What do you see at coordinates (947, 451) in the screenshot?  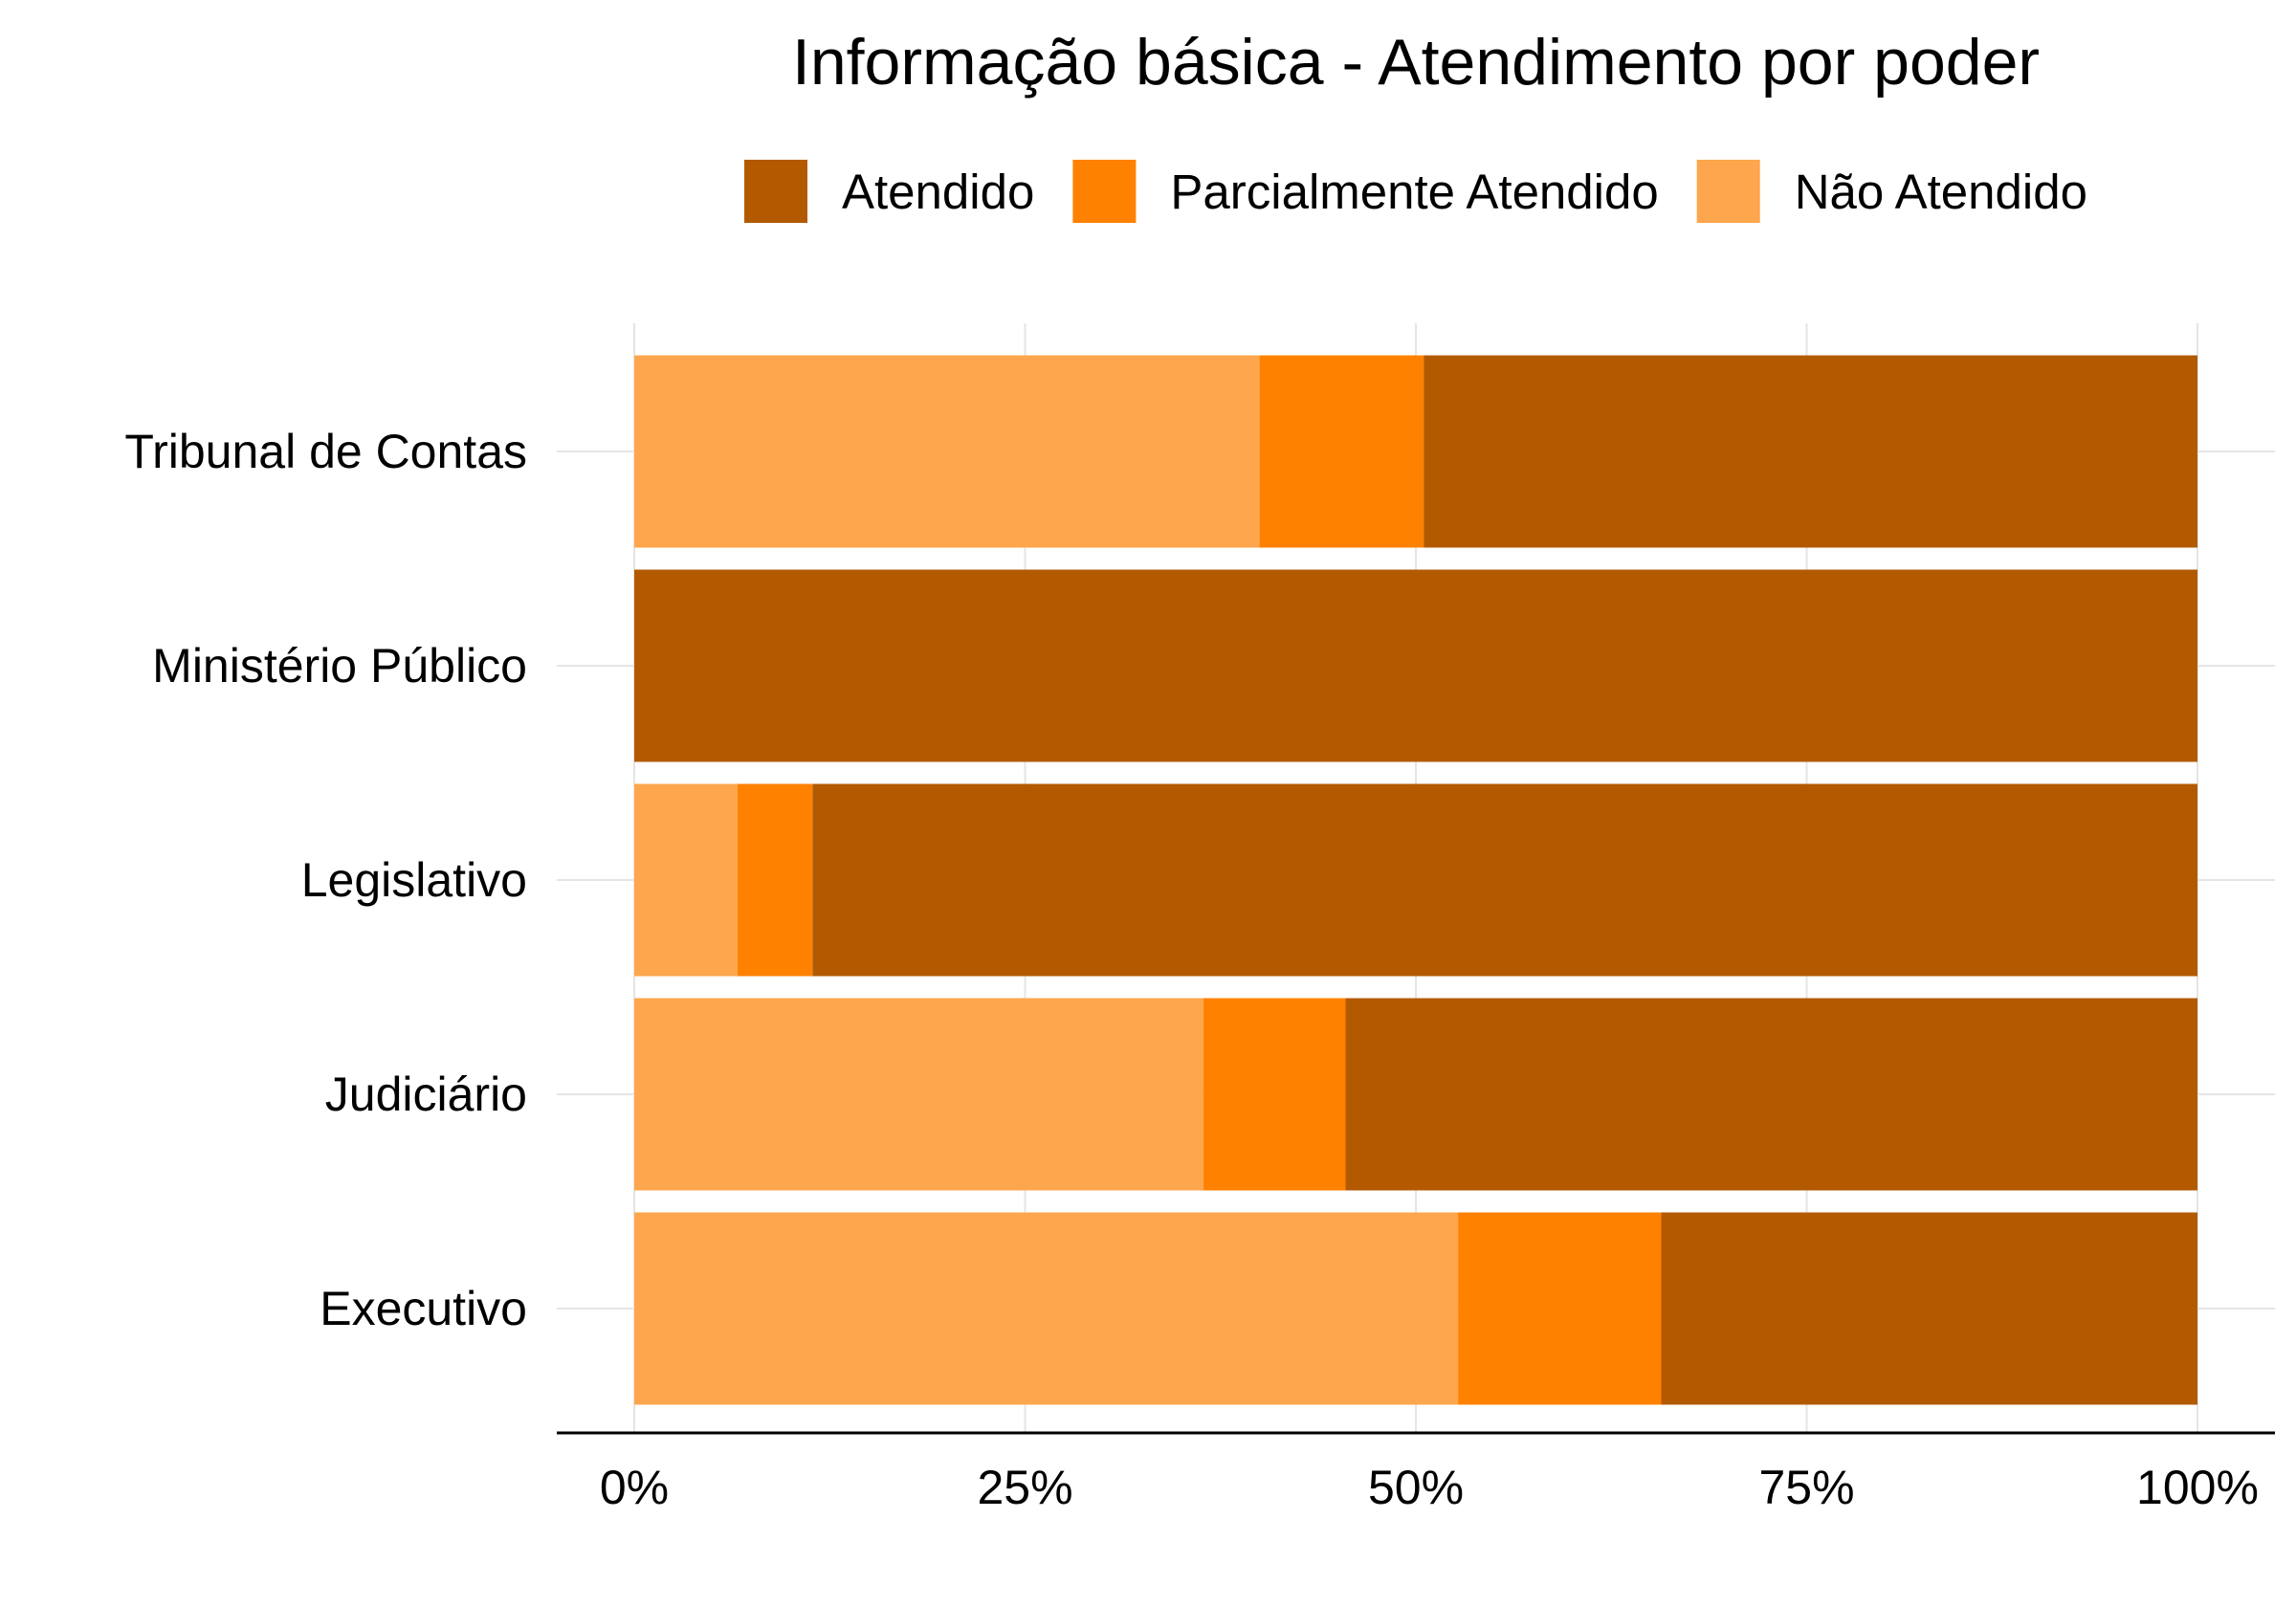 I see `bar-tribunal-de-contas-nao-atendido` at bounding box center [947, 451].